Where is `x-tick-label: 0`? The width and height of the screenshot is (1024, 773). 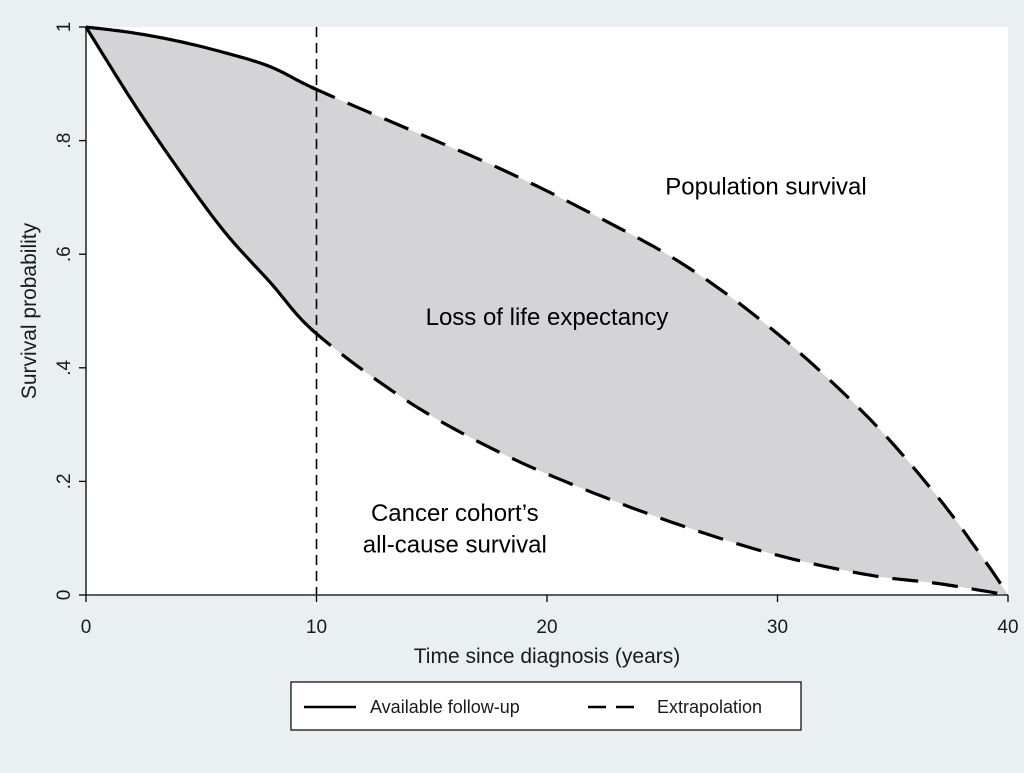 x-tick-label: 0 is located at coordinates (86, 627).